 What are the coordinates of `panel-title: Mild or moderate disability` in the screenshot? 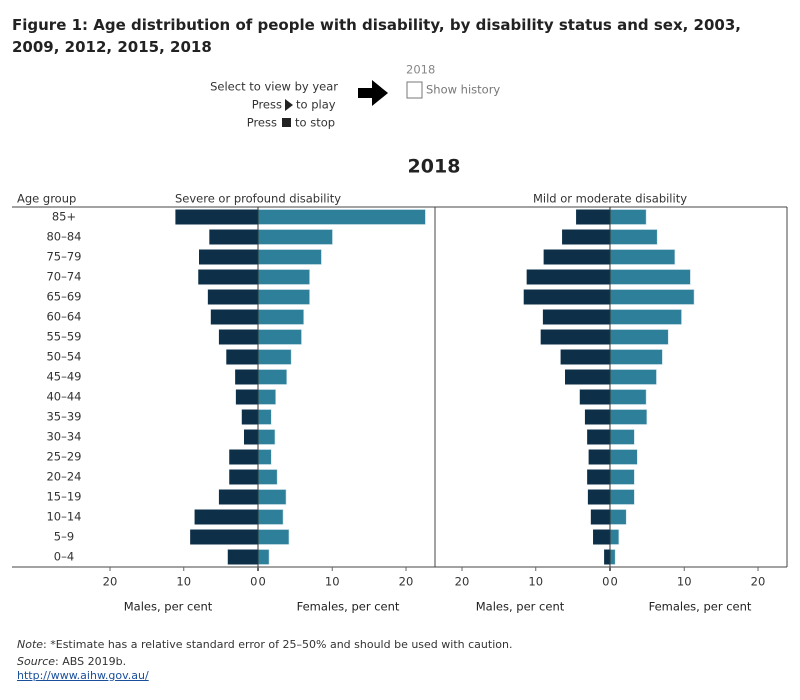 It's located at (610, 199).